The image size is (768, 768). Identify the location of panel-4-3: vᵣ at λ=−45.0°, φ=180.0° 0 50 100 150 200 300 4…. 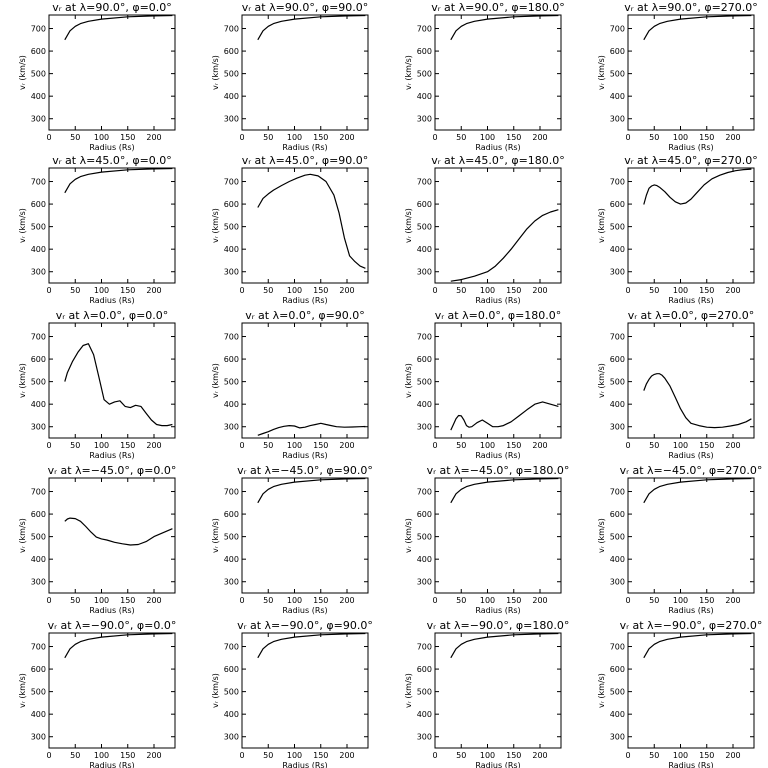
(486, 539).